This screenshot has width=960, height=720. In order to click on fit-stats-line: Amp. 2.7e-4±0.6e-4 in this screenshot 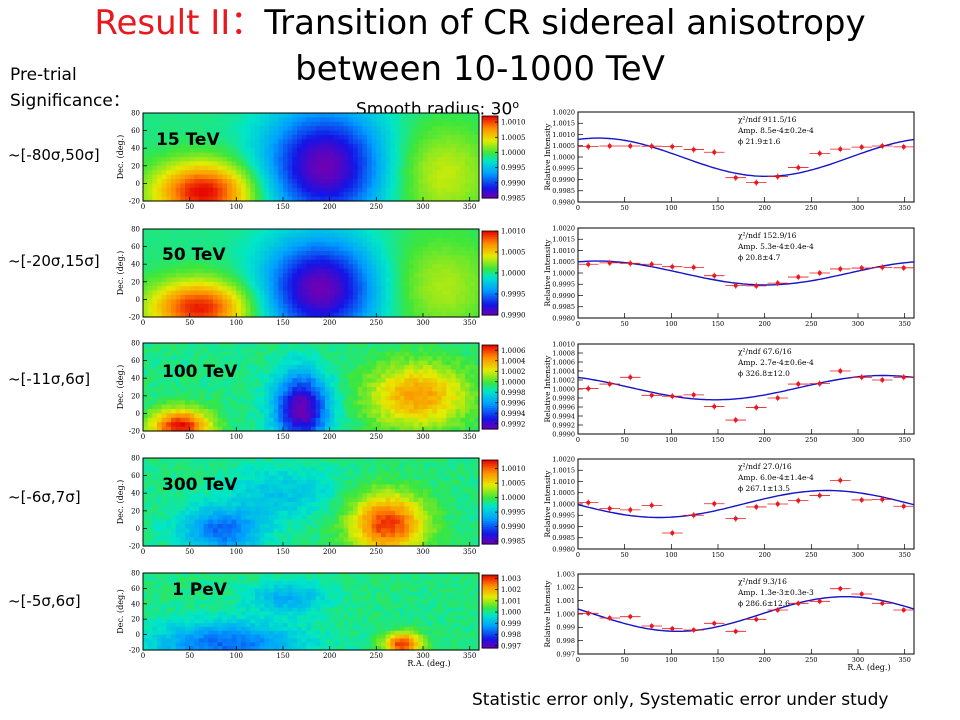, I will do `click(775, 362)`.